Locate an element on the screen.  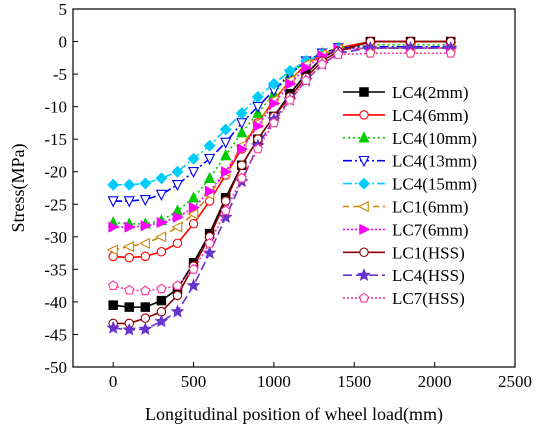
y-tick-label: -10 is located at coordinates (55, 107).